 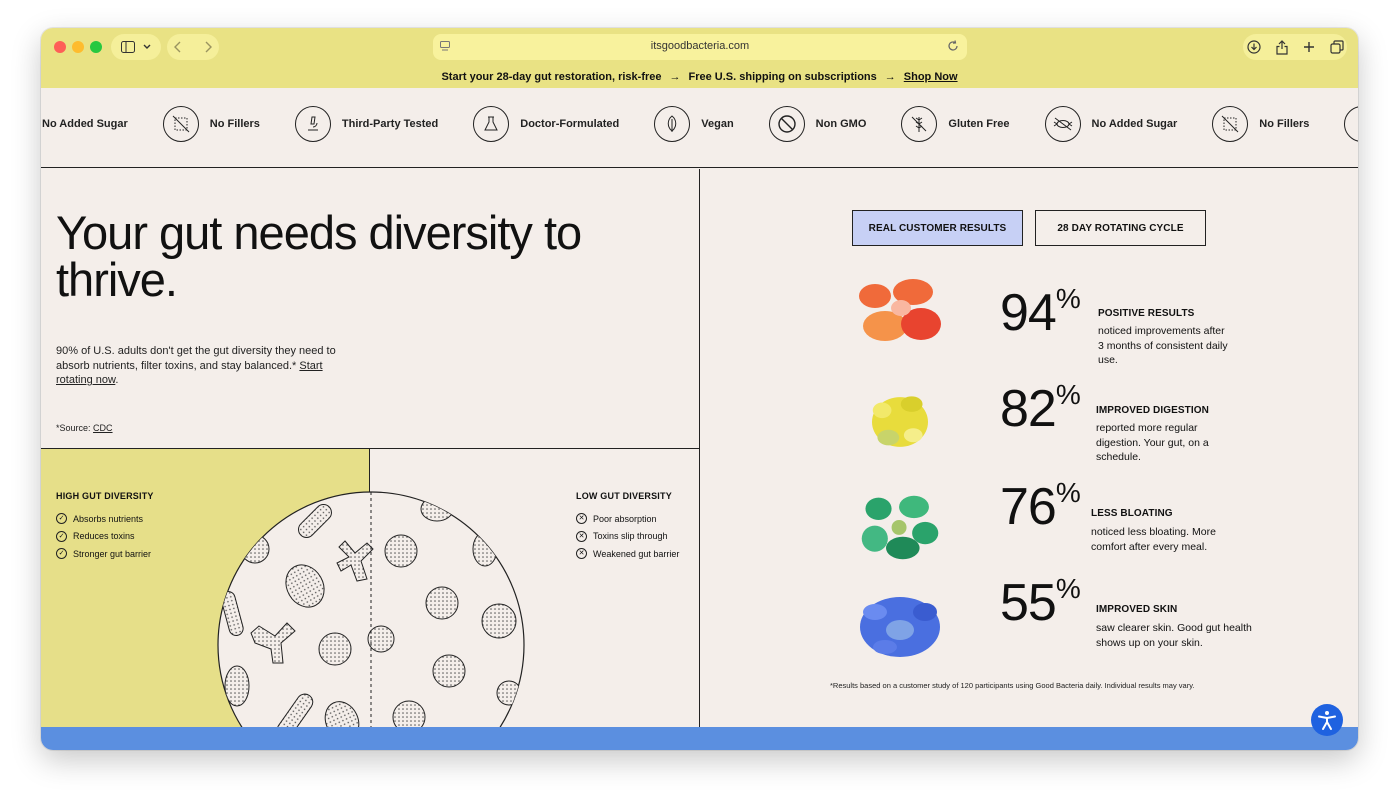 I want to click on list-item: ✓ Stronger gut barrier, so click(x=103, y=554).